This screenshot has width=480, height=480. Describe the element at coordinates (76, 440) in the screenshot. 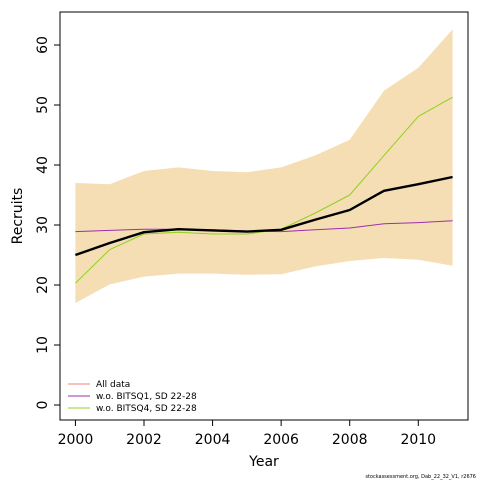

I see `x-tick-label: 2000` at that location.